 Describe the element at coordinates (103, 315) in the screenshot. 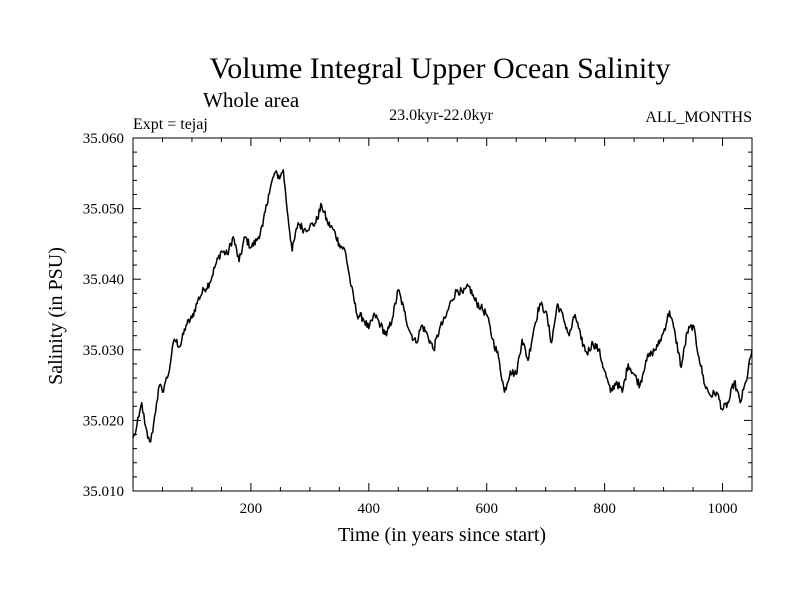

I see `y-tick-labels: 35.010 35.020 35.030 35.040 35.050 35.060` at that location.